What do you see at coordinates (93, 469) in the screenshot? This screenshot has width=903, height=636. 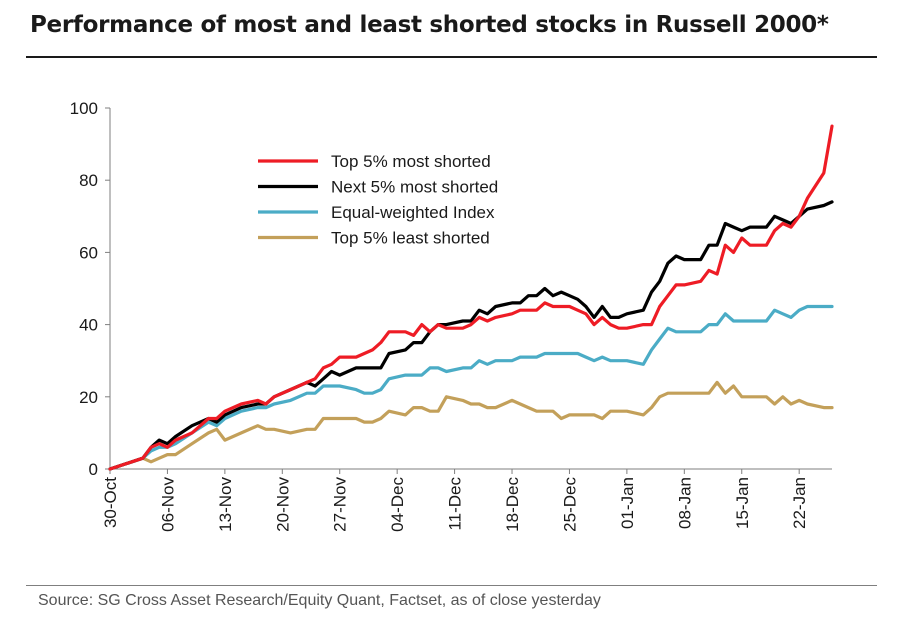 I see `y-tick-label: 0` at bounding box center [93, 469].